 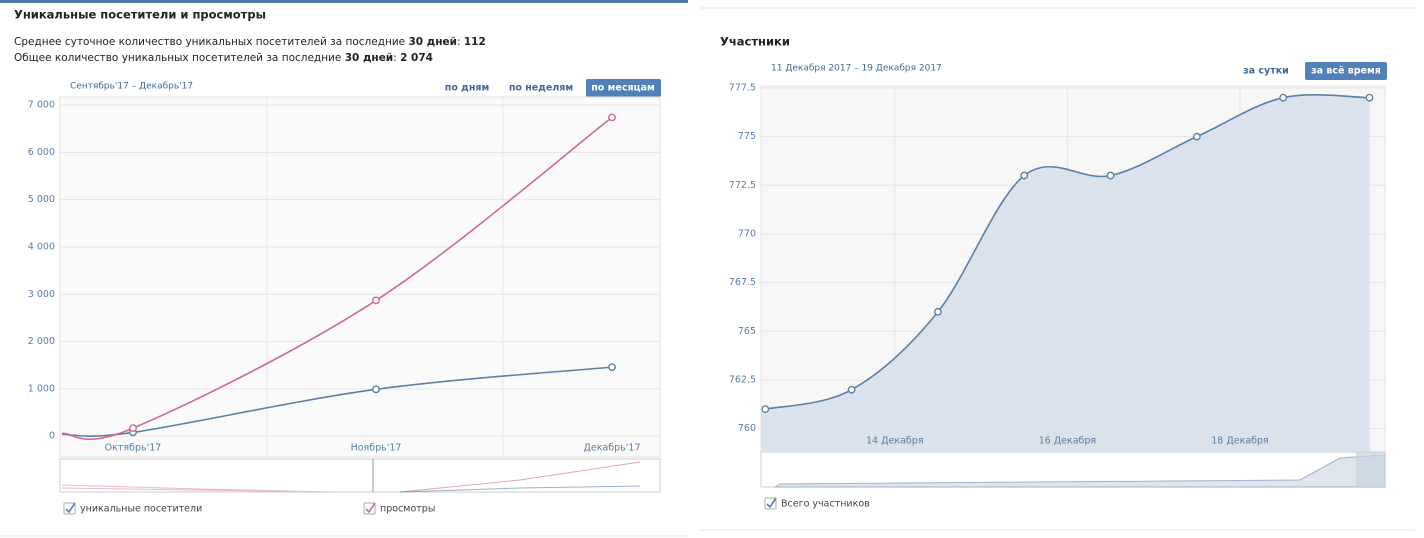 What do you see at coordinates (541, 88) in the screenshot?
I see `button: по неделям` at bounding box center [541, 88].